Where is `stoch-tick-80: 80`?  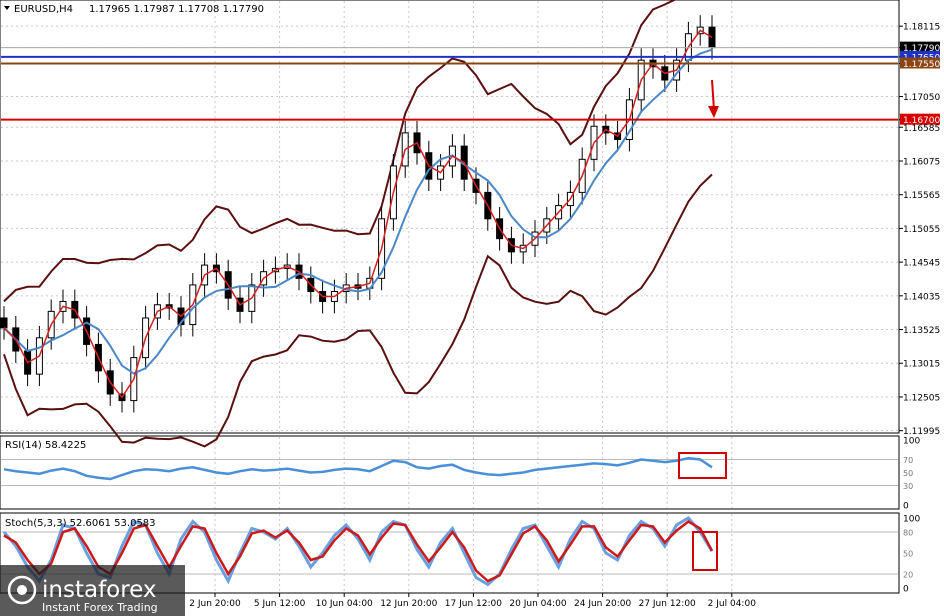 stoch-tick-80: 80 is located at coordinates (908, 533).